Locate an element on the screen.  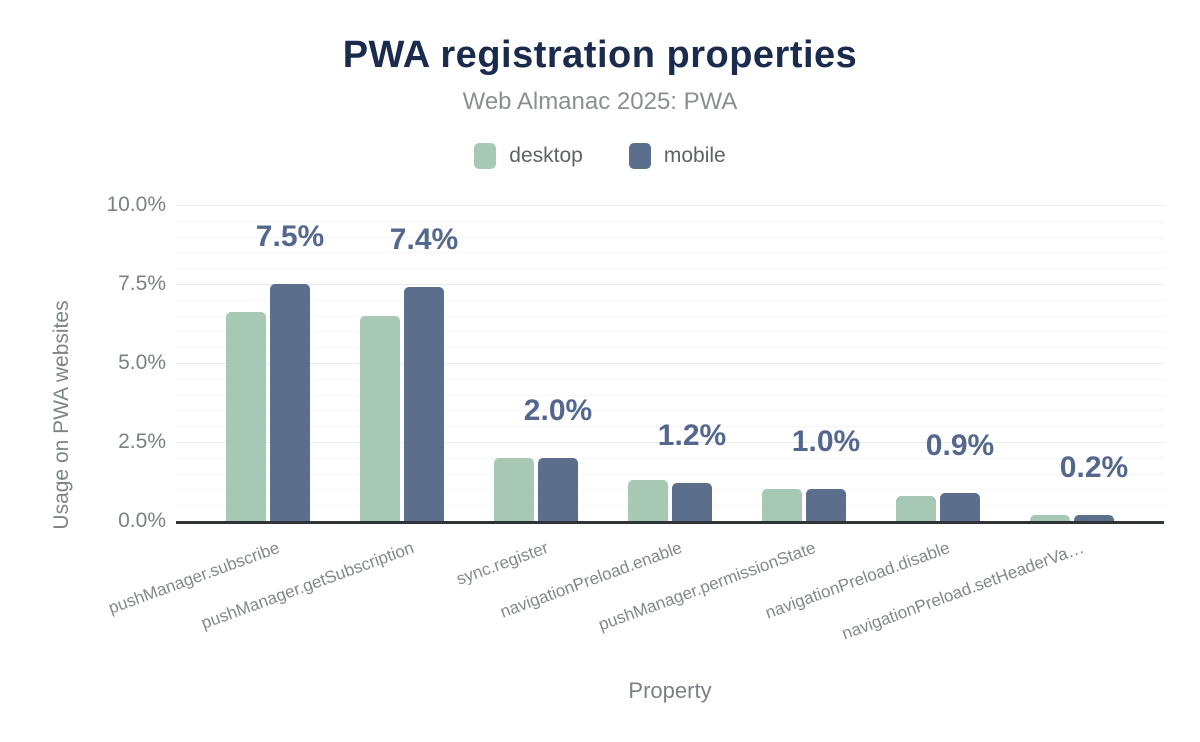
x-axis-title: Property is located at coordinates (670, 690).